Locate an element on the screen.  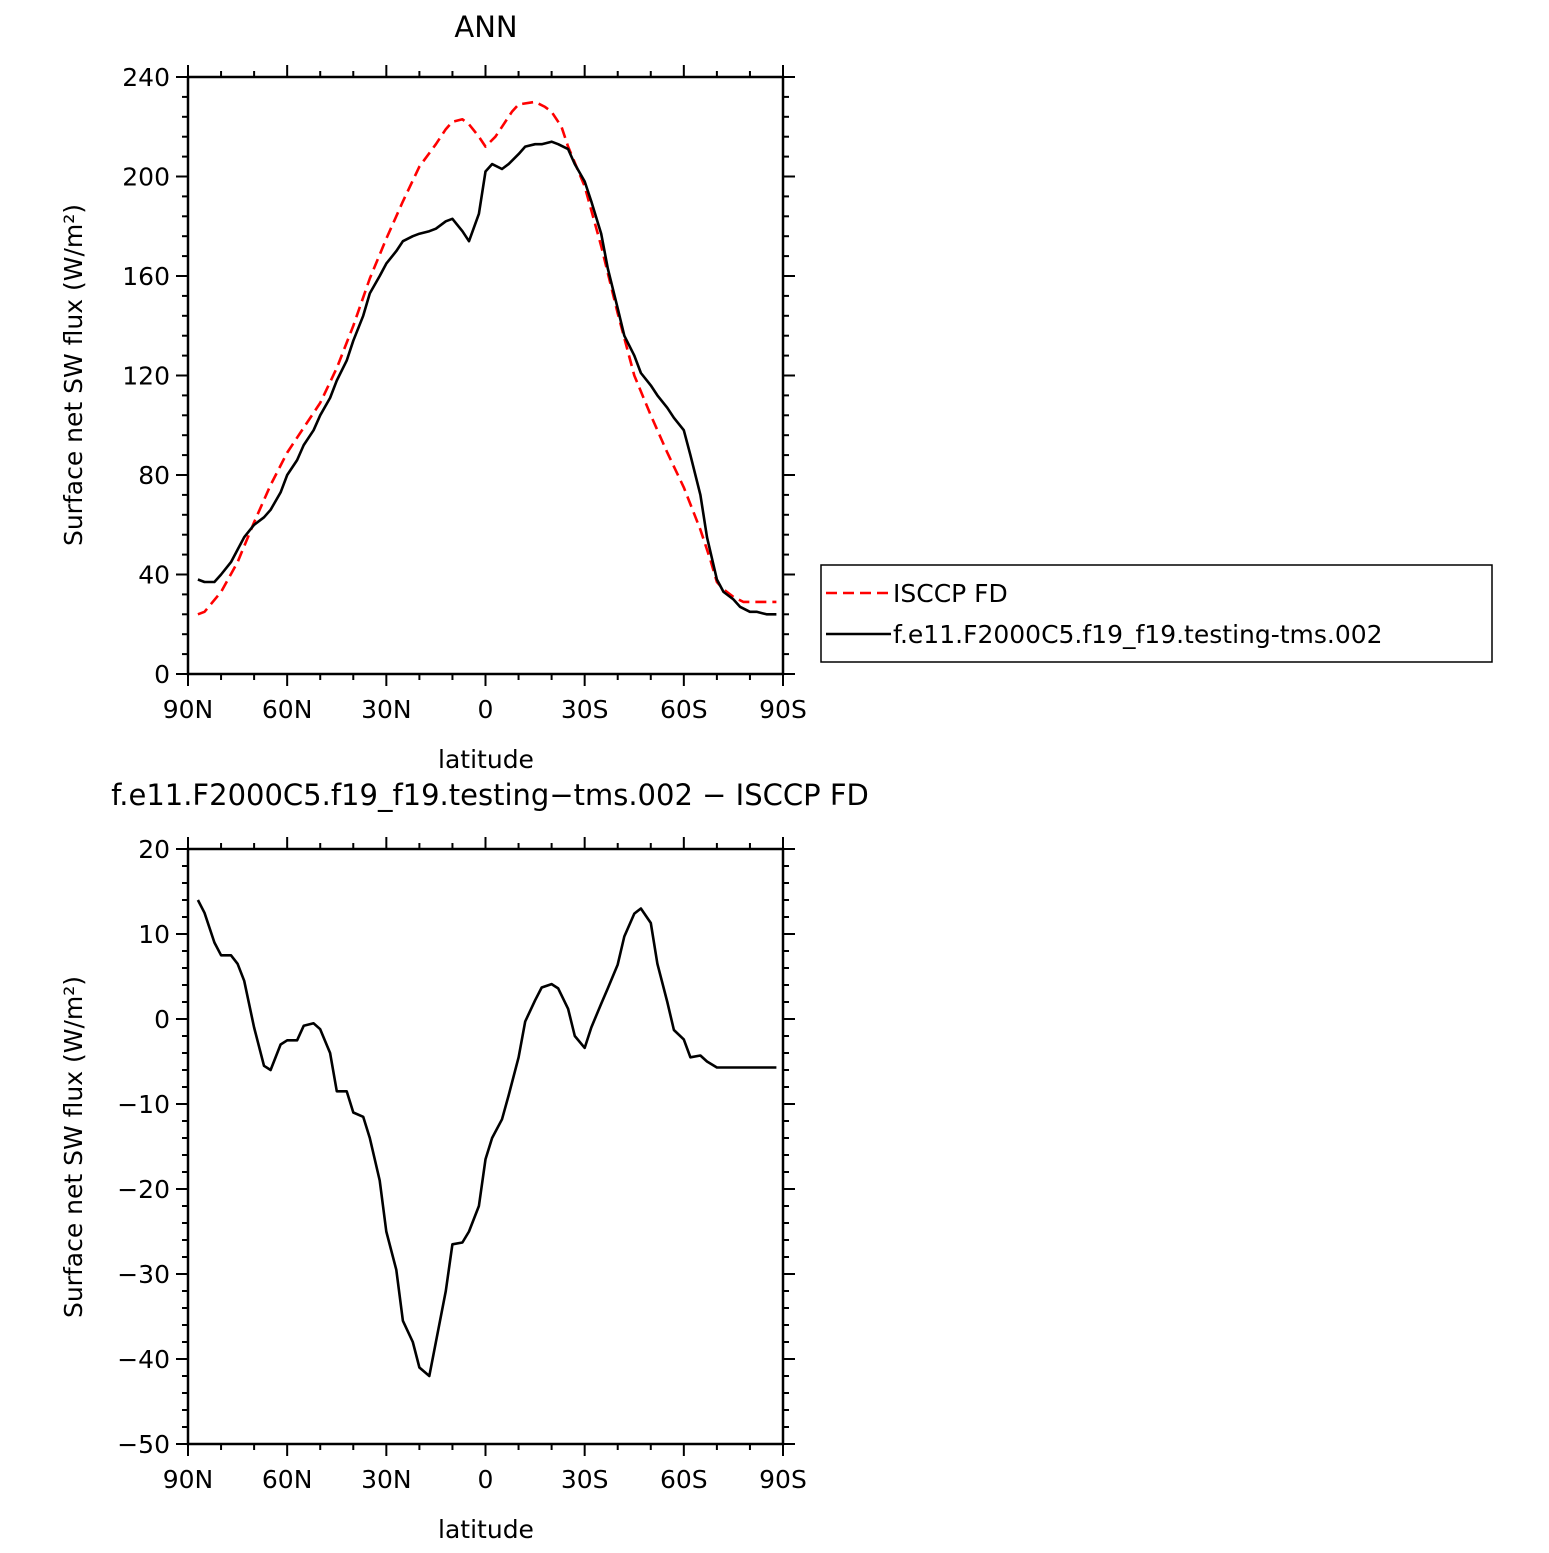
top-plot-frame is located at coordinates (485, 375).